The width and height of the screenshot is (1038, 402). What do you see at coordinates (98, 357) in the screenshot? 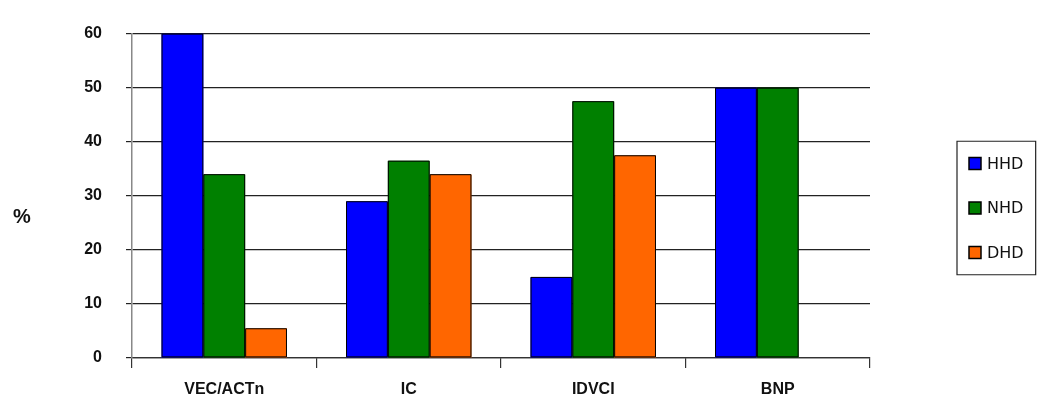
I see `y-tick-label: 0` at bounding box center [98, 357].